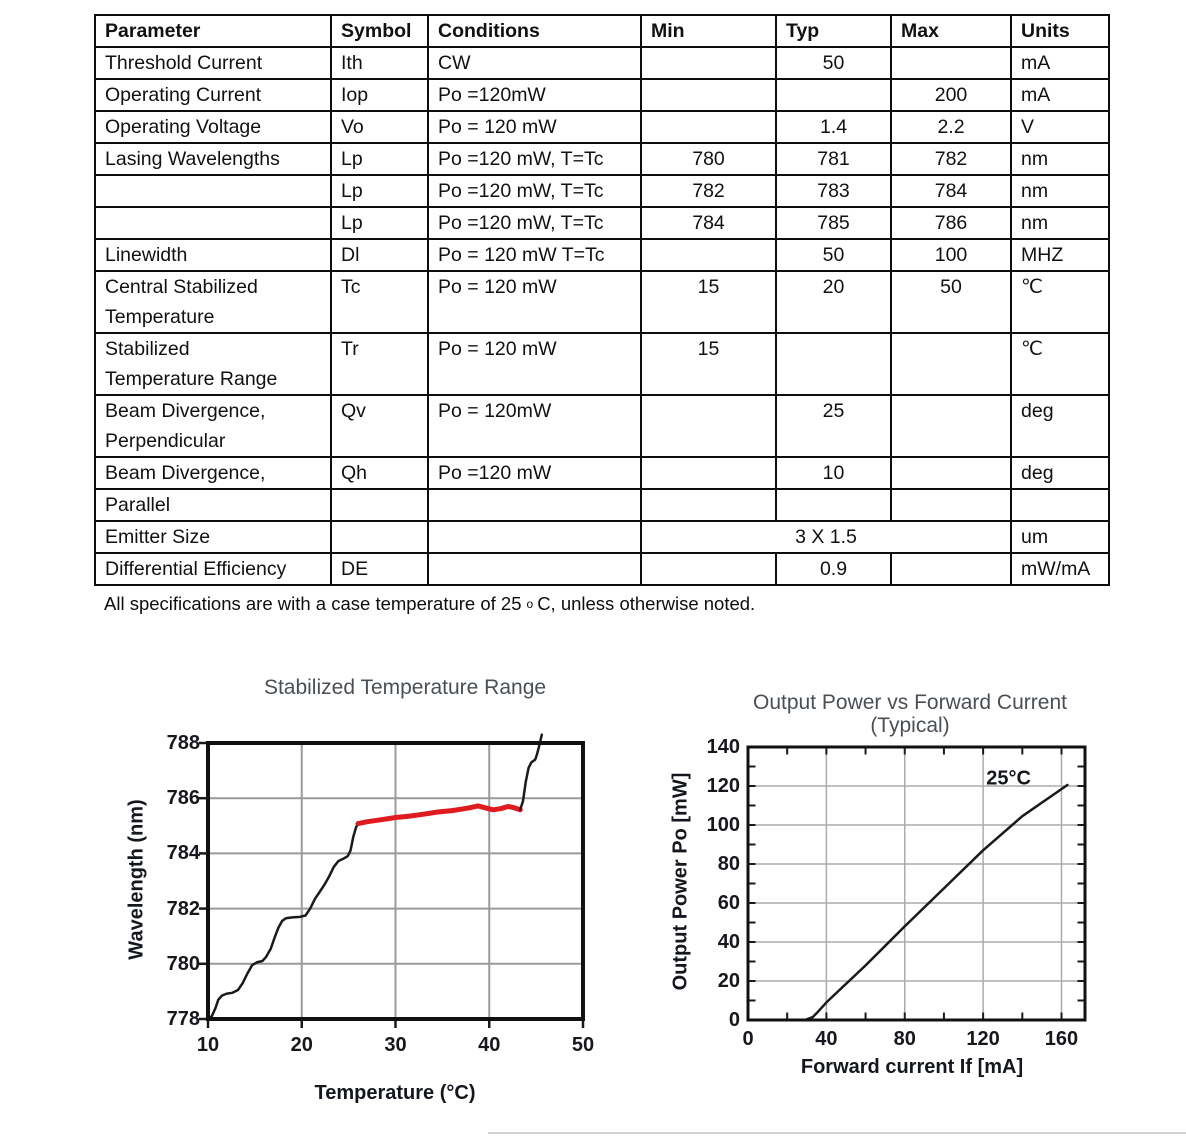 This screenshot has height=1140, width=1186. Describe the element at coordinates (183, 798) in the screenshot. I see `y-tick-label: 786` at that location.